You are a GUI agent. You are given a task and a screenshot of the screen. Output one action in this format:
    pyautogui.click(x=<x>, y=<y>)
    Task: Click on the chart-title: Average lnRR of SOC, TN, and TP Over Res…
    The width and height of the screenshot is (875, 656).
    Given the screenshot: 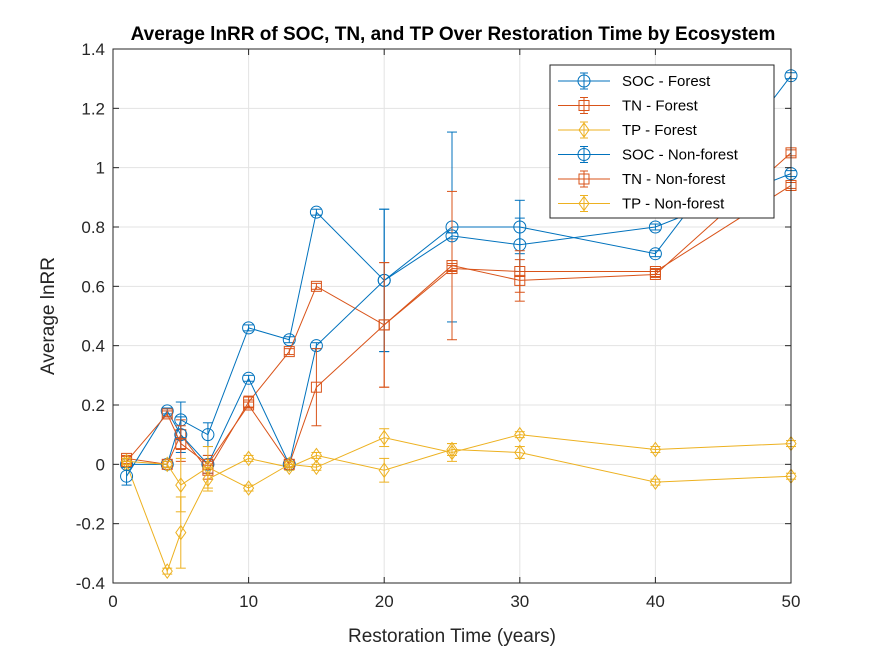 What is the action you would take?
    pyautogui.click(x=453, y=34)
    